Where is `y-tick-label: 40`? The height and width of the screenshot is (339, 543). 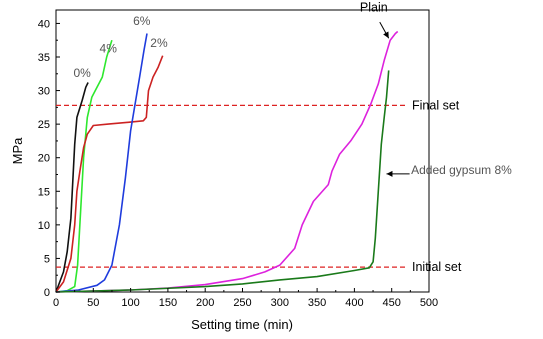 y-tick-label: 40 is located at coordinates (44, 24).